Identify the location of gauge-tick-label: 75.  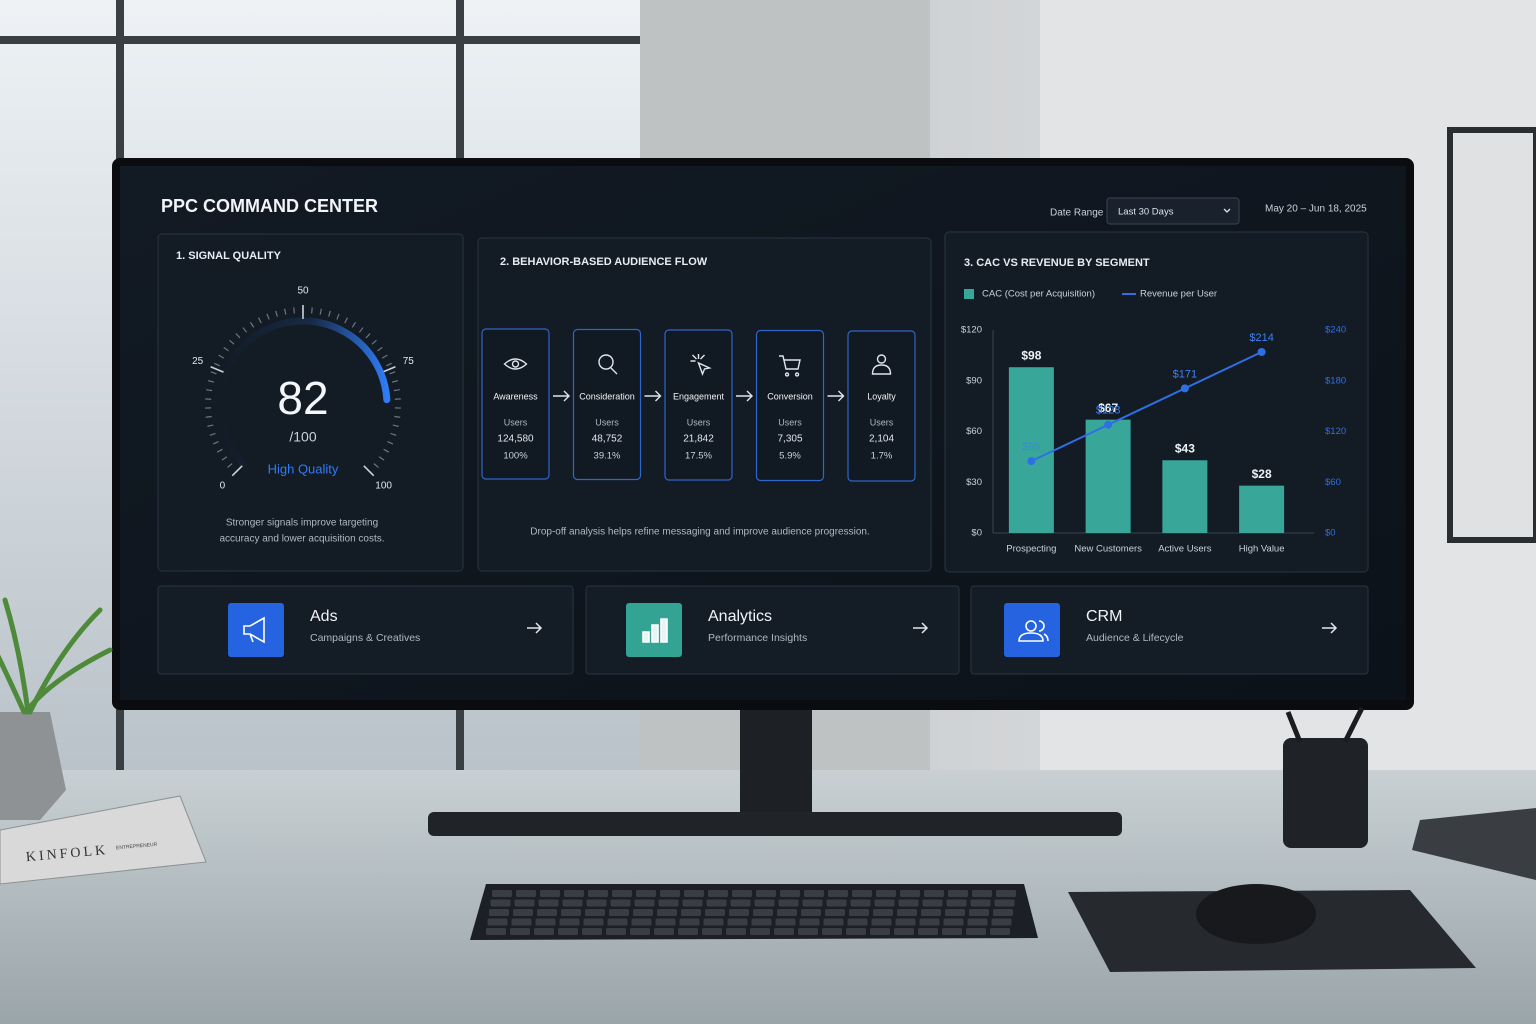
(409, 361).